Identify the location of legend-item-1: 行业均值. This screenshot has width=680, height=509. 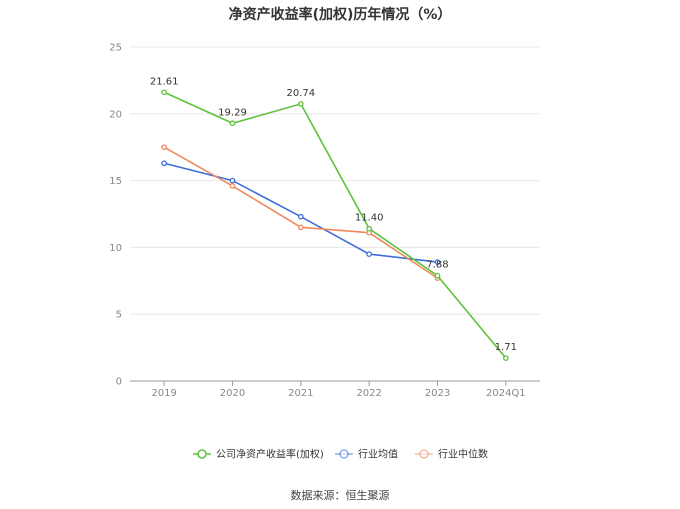
(366, 454).